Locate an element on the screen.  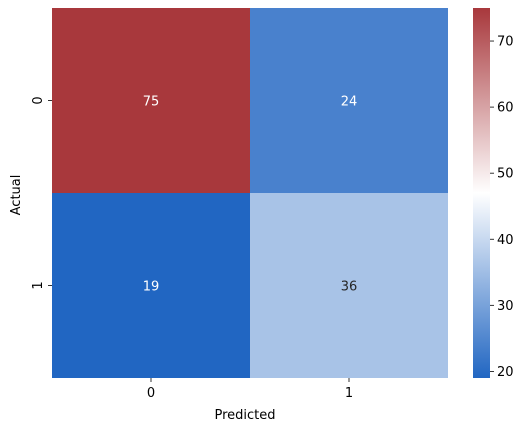
colorbar-tick-label: 20 is located at coordinates (505, 372).